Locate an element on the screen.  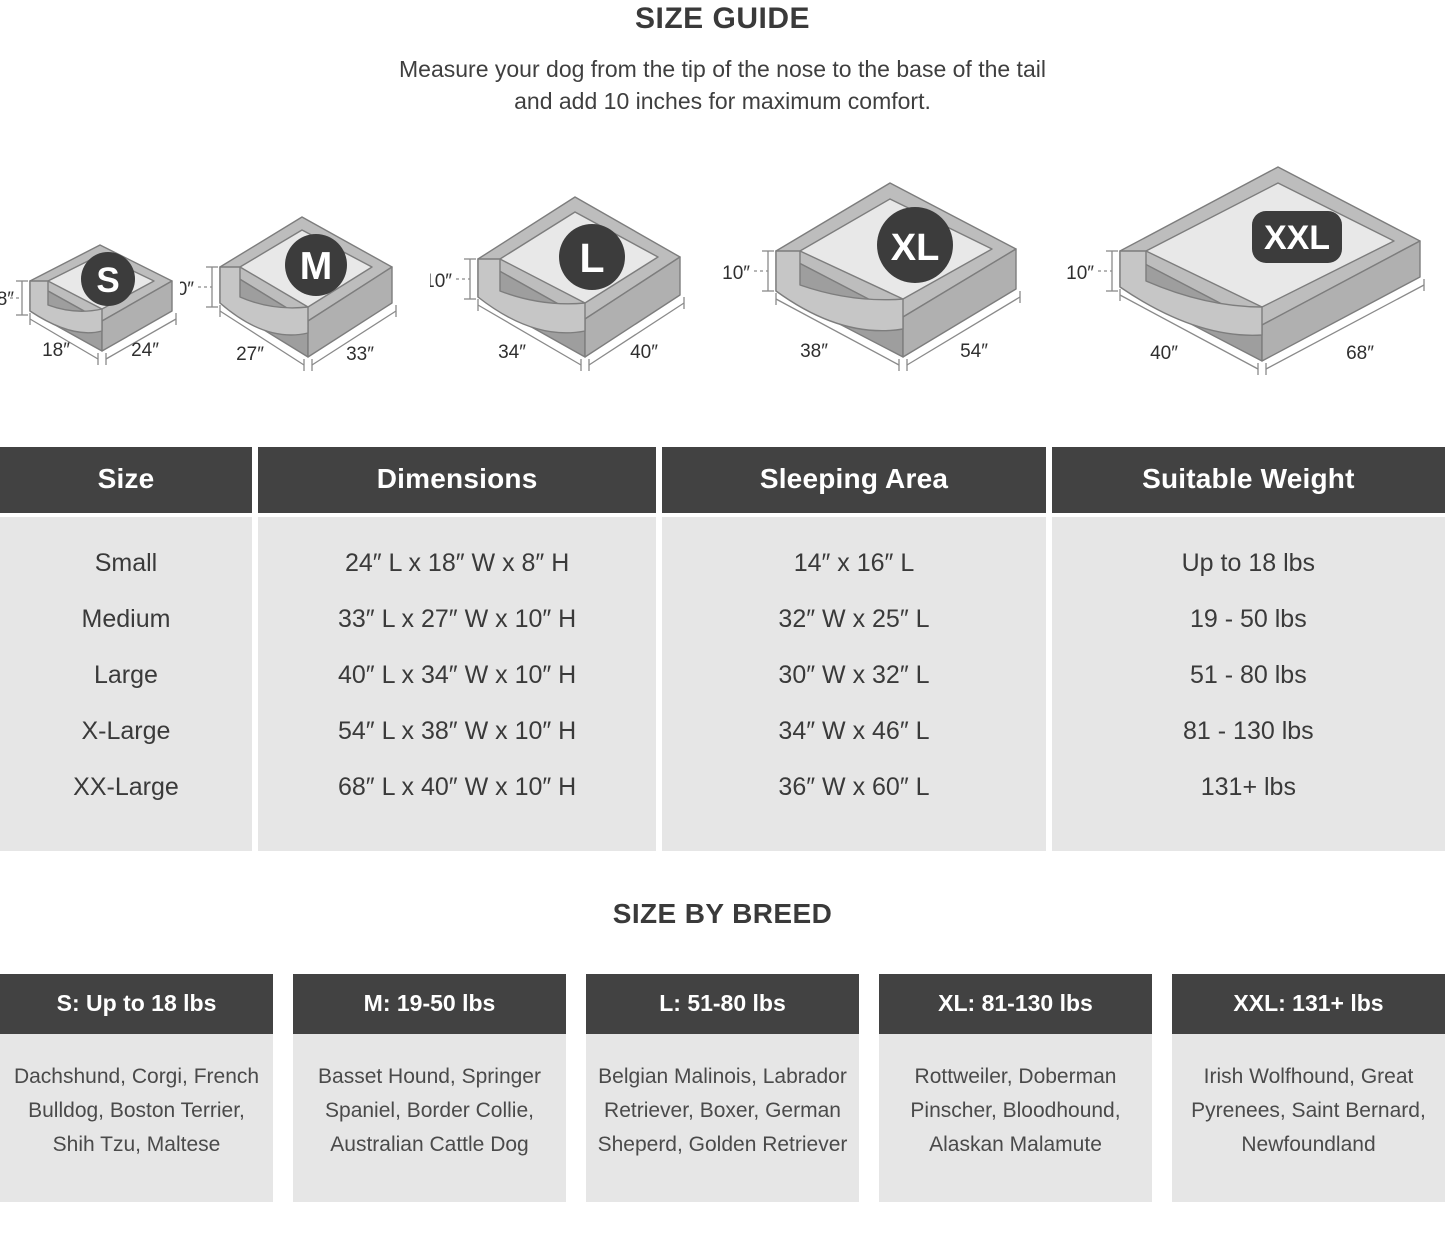
size-badge-xl is located at coordinates (915, 245).